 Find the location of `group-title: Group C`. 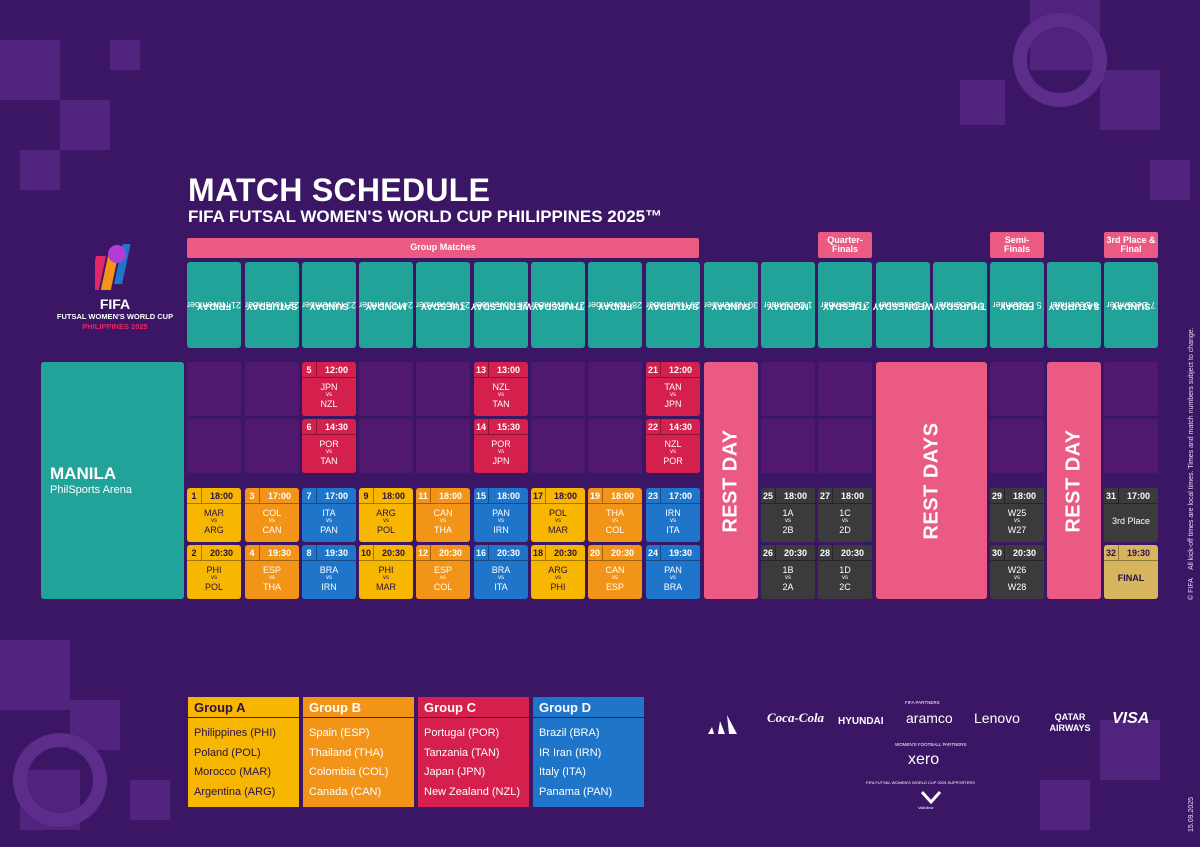

group-title: Group C is located at coordinates (473, 707).